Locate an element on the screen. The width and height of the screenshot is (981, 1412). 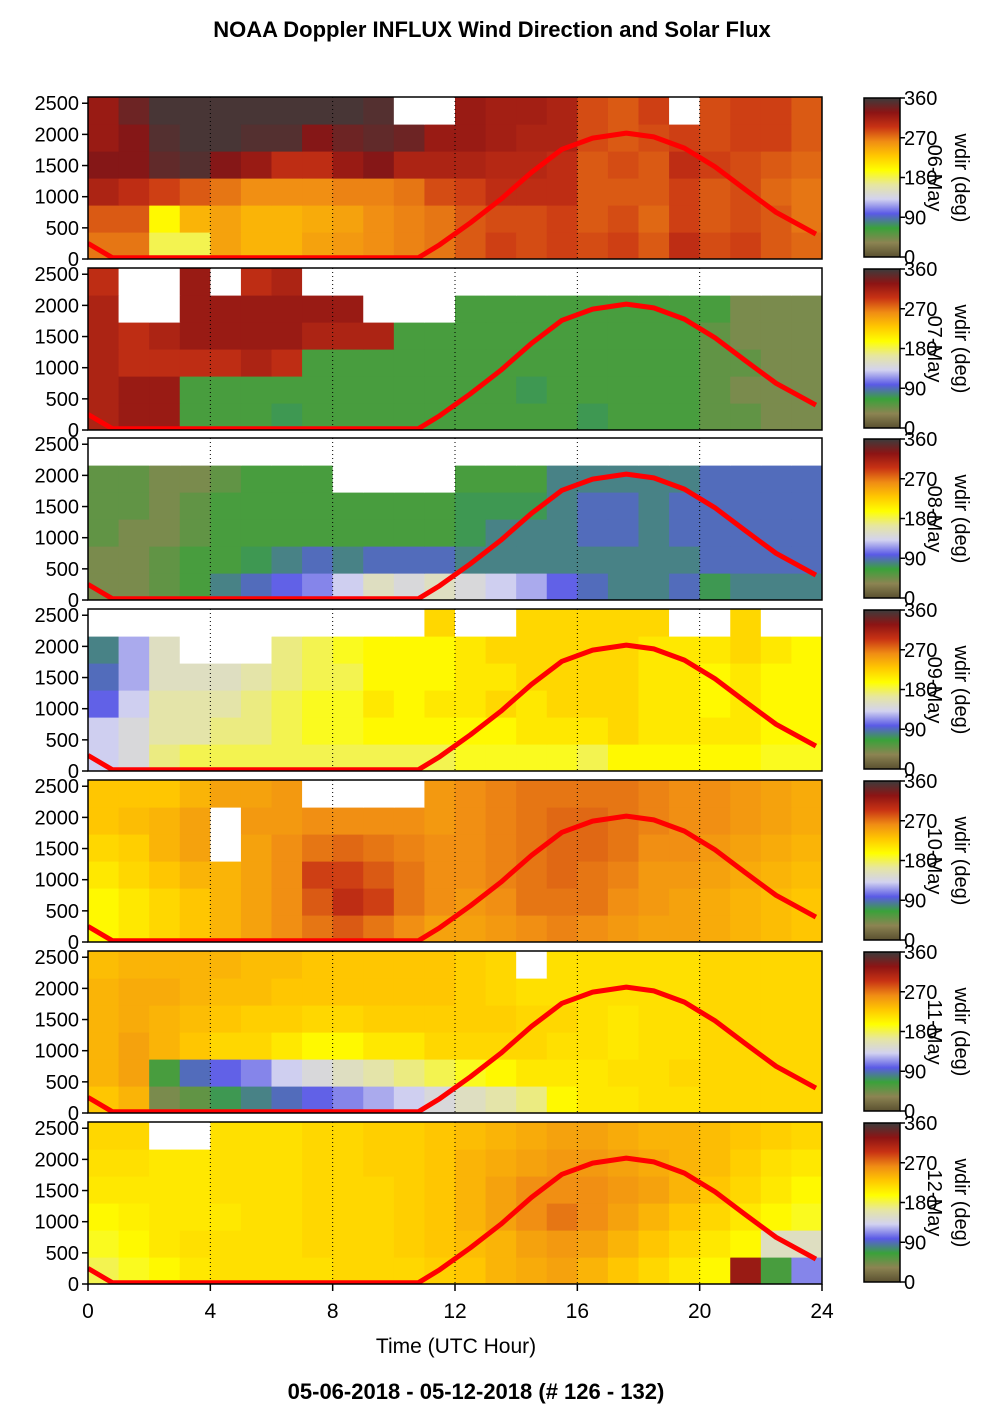
y-tick-label: 1500 is located at coordinates (57, 508).